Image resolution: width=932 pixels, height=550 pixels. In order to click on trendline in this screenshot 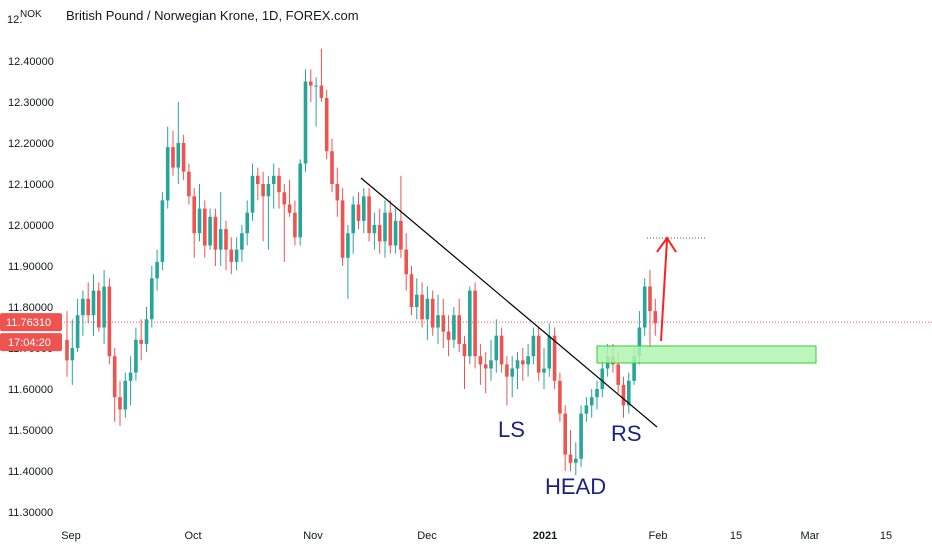, I will do `click(509, 302)`.